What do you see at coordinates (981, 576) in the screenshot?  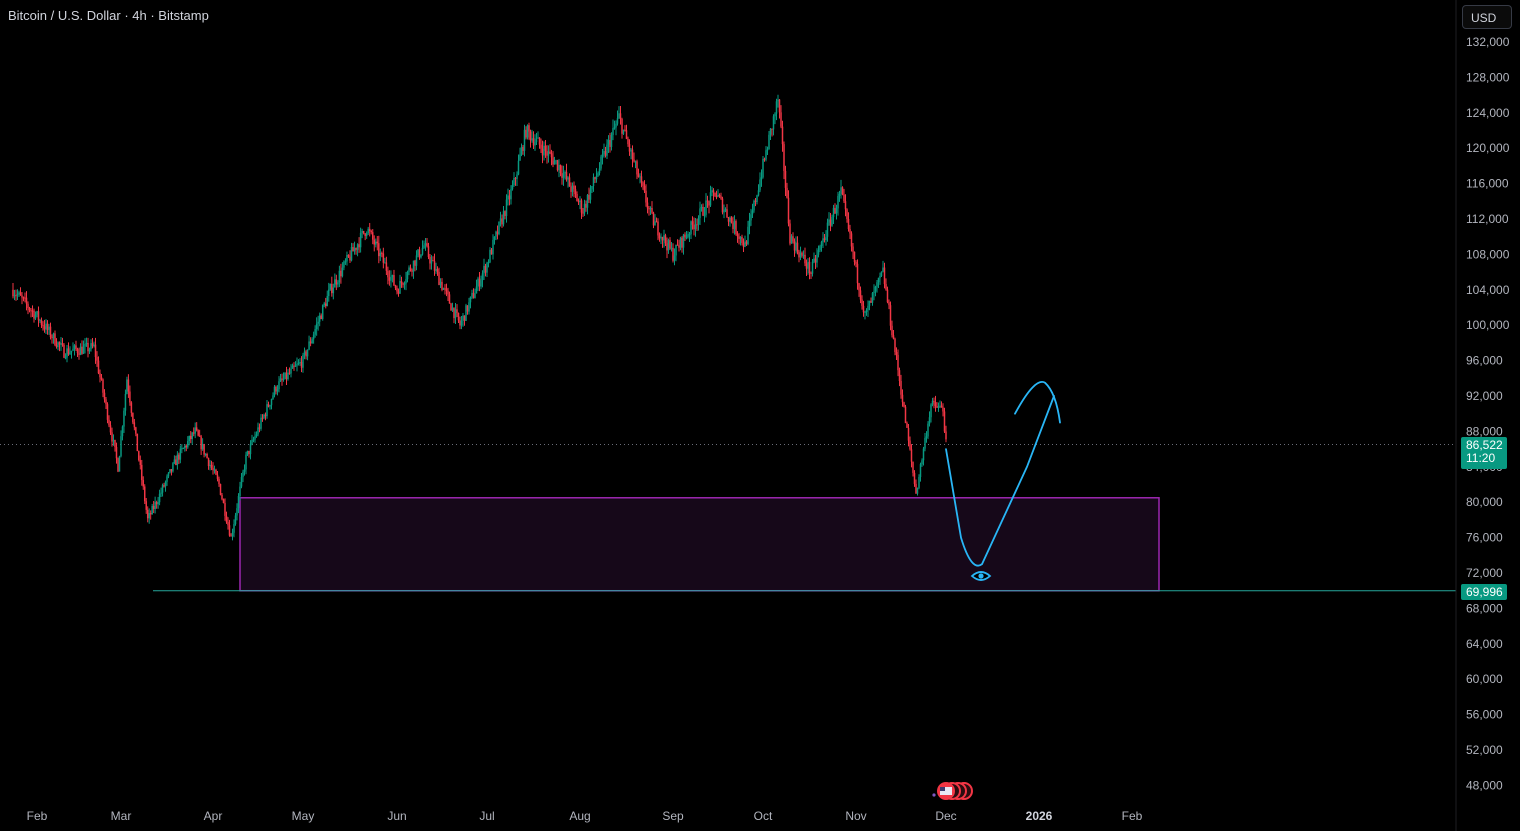 I see `eye-icon` at bounding box center [981, 576].